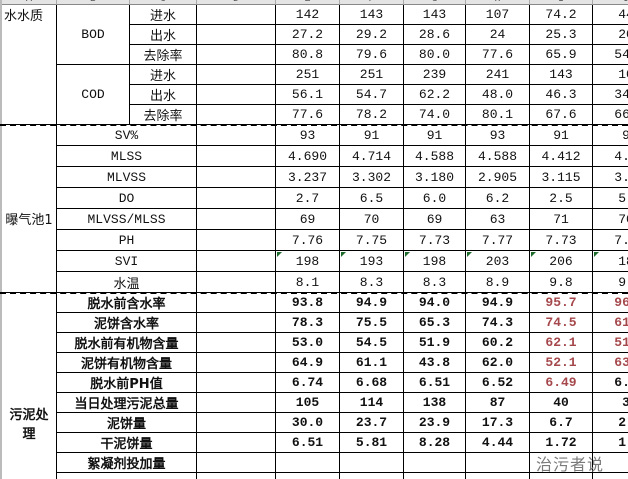  What do you see at coordinates (308, 2) in the screenshot?
I see `column-header-E: E` at bounding box center [308, 2].